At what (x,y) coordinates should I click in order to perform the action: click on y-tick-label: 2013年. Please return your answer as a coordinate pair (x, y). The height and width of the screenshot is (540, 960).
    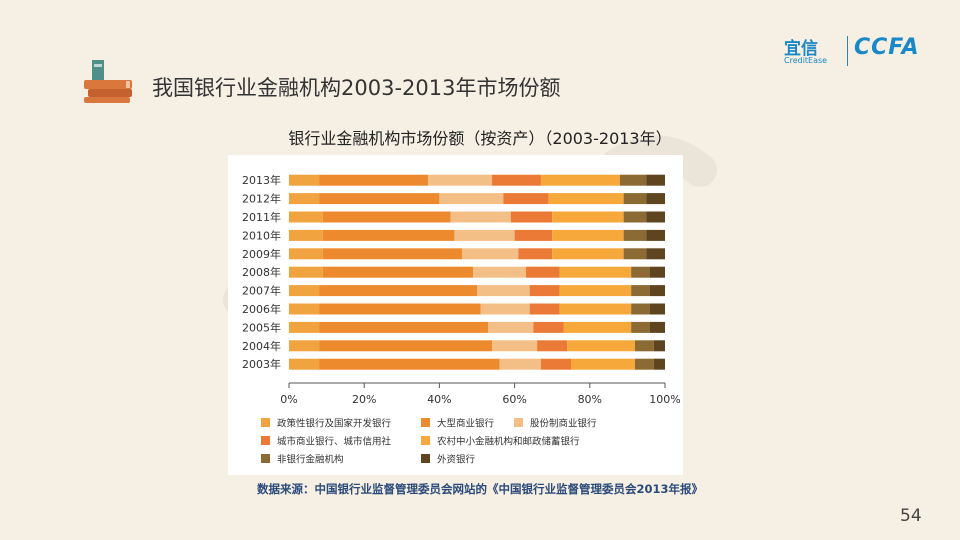
    Looking at the image, I should click on (261, 180).